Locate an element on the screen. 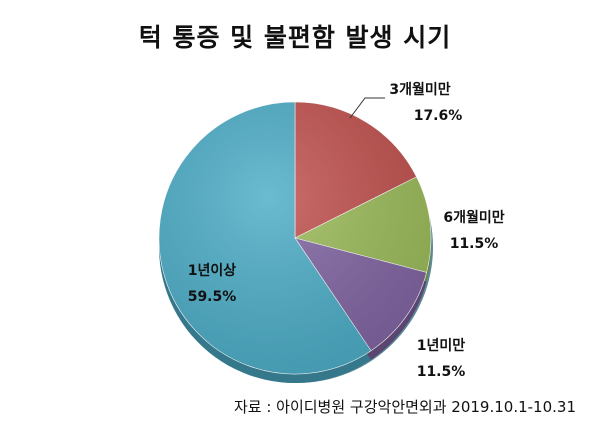  slice-label: 6개월미만 is located at coordinates (473, 217).